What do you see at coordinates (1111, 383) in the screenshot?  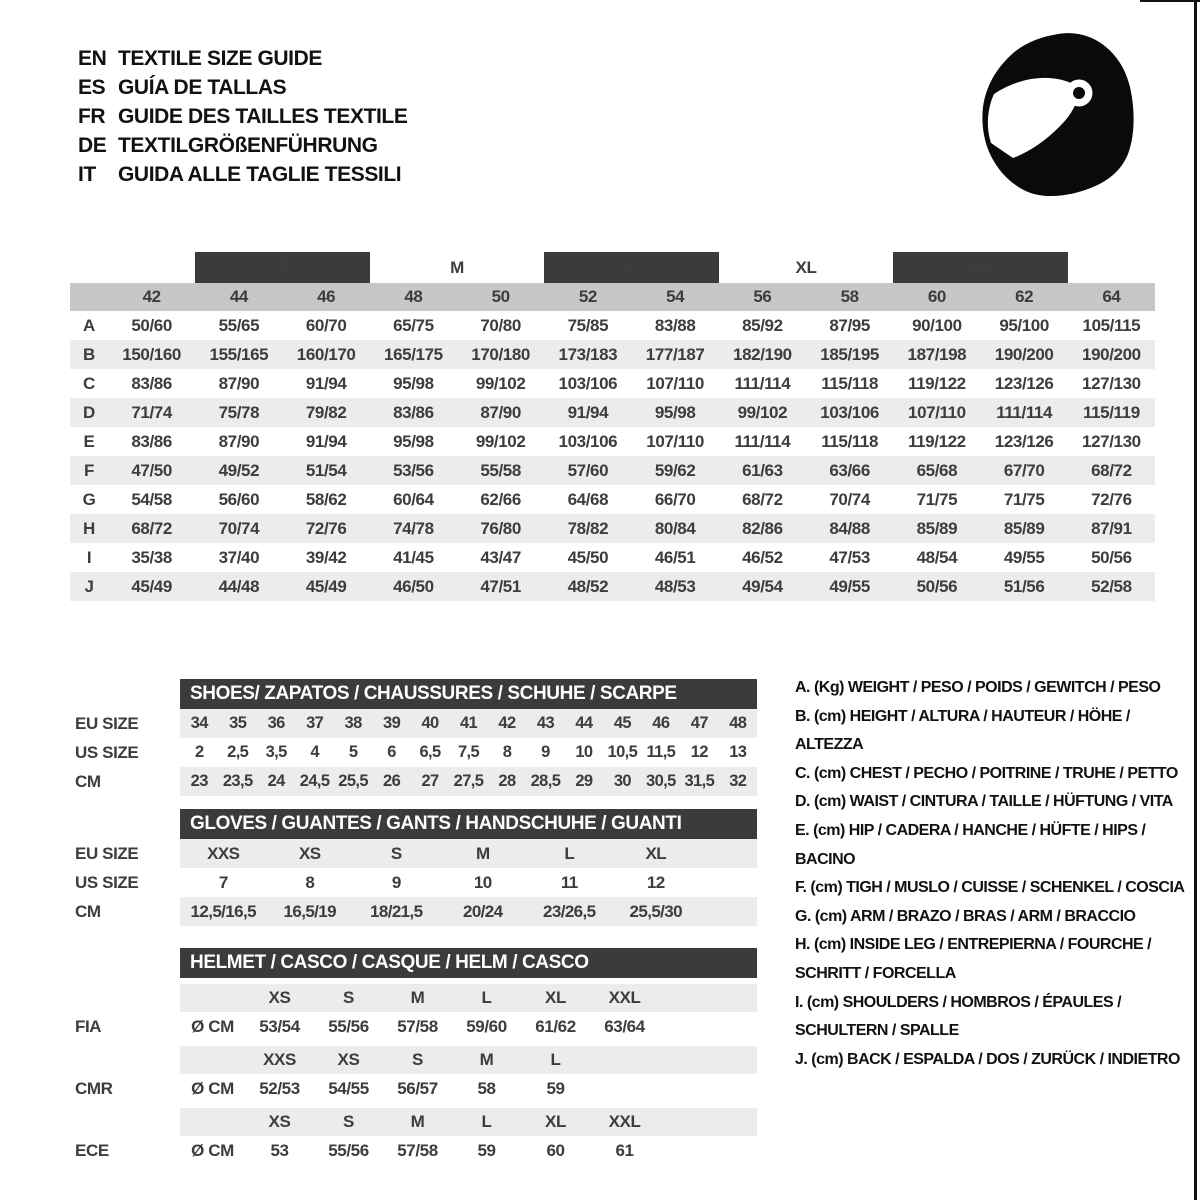 I see `measurement-value: 127/130` at bounding box center [1111, 383].